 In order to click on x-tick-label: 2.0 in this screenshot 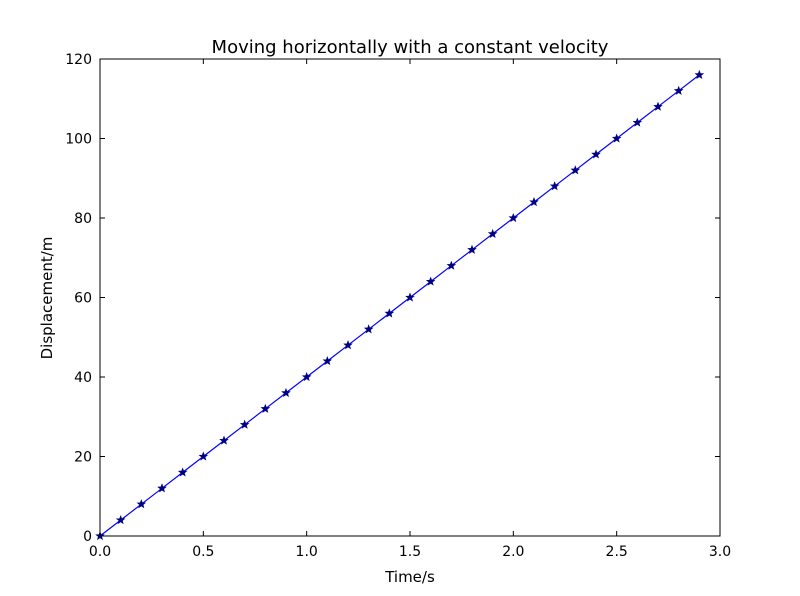, I will do `click(513, 552)`.